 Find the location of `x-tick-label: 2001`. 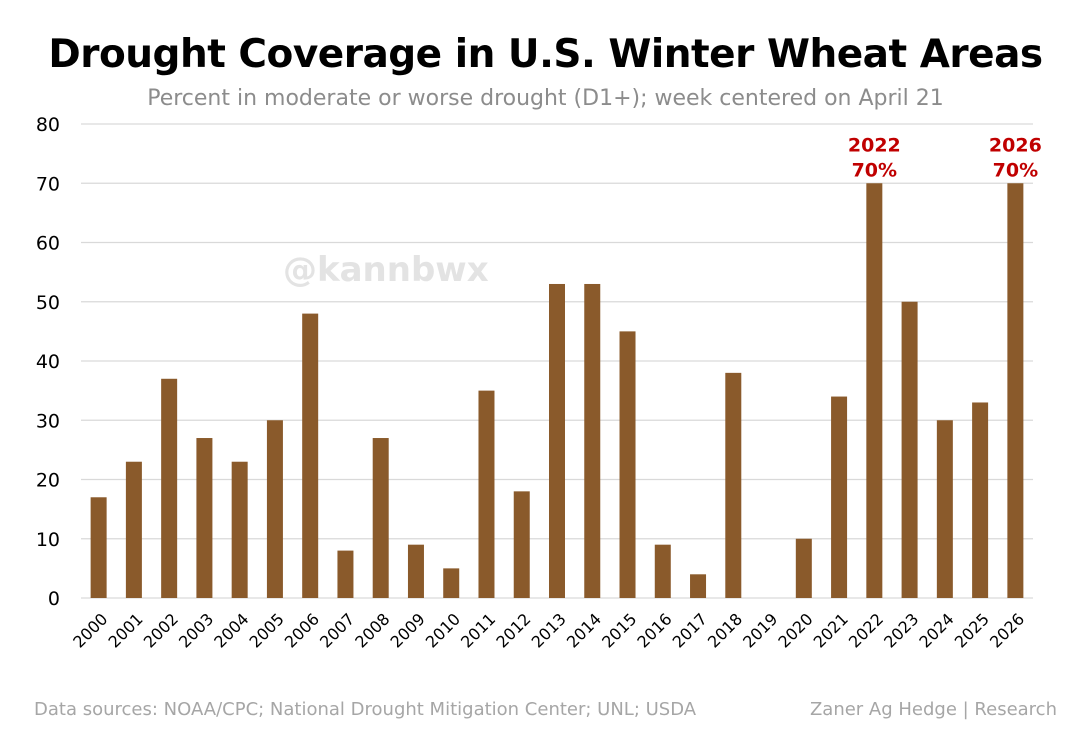

x-tick-label: 2001 is located at coordinates (125, 630).